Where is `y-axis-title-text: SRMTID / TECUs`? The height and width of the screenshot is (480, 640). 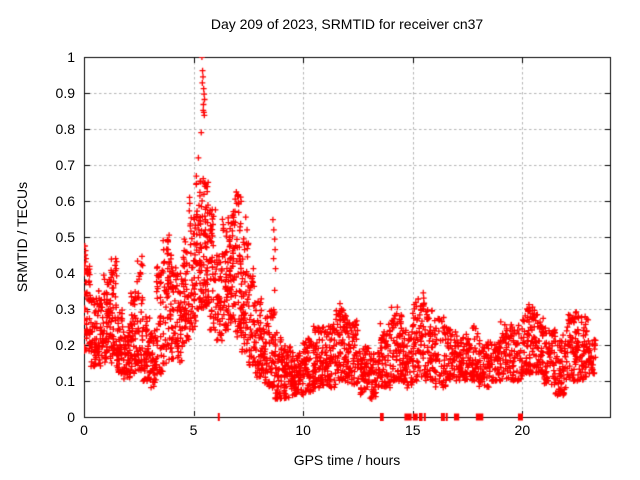
y-axis-title-text: SRMTID / TECUs is located at coordinates (22, 237).